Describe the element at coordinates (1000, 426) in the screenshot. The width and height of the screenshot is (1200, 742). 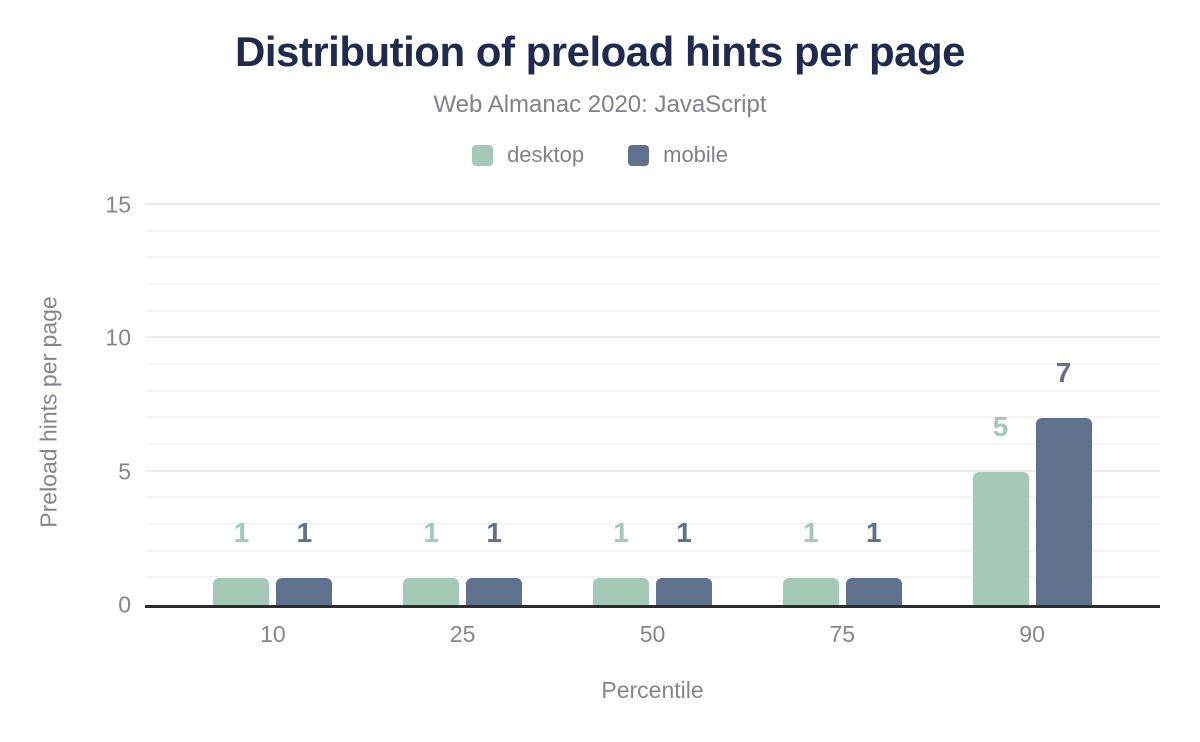
I see `bar-value-label-desktop: 5` at that location.